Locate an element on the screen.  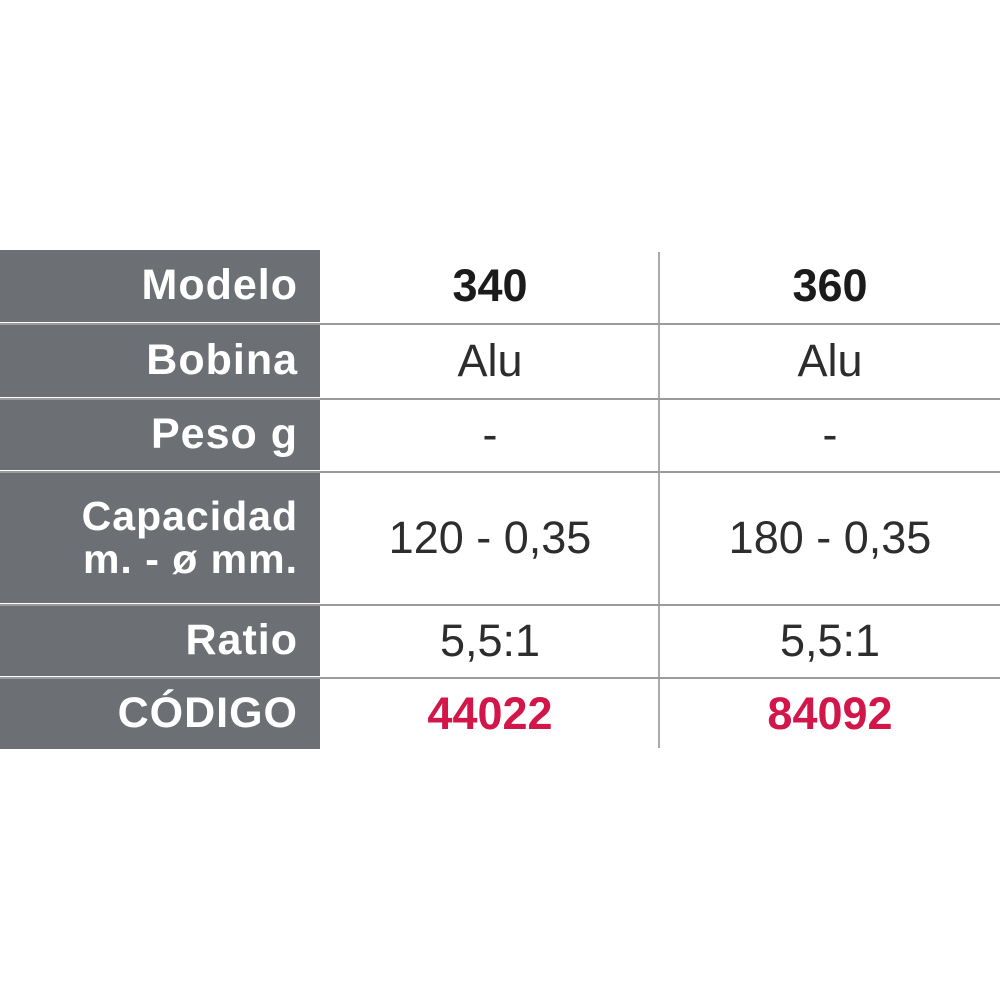
table-row-modelo: Modelo 340 360 is located at coordinates (500, 286).